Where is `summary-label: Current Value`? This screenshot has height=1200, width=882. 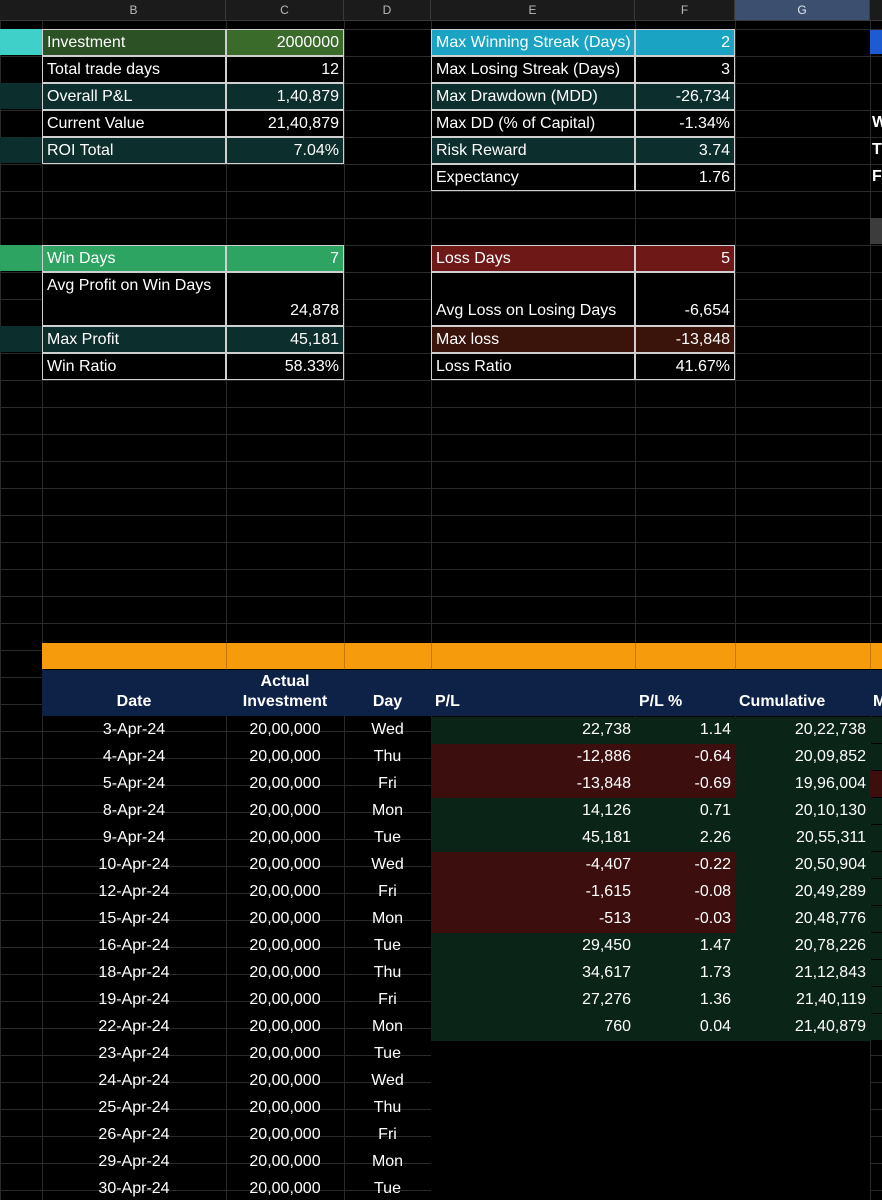
summary-label: Current Value is located at coordinates (134, 123).